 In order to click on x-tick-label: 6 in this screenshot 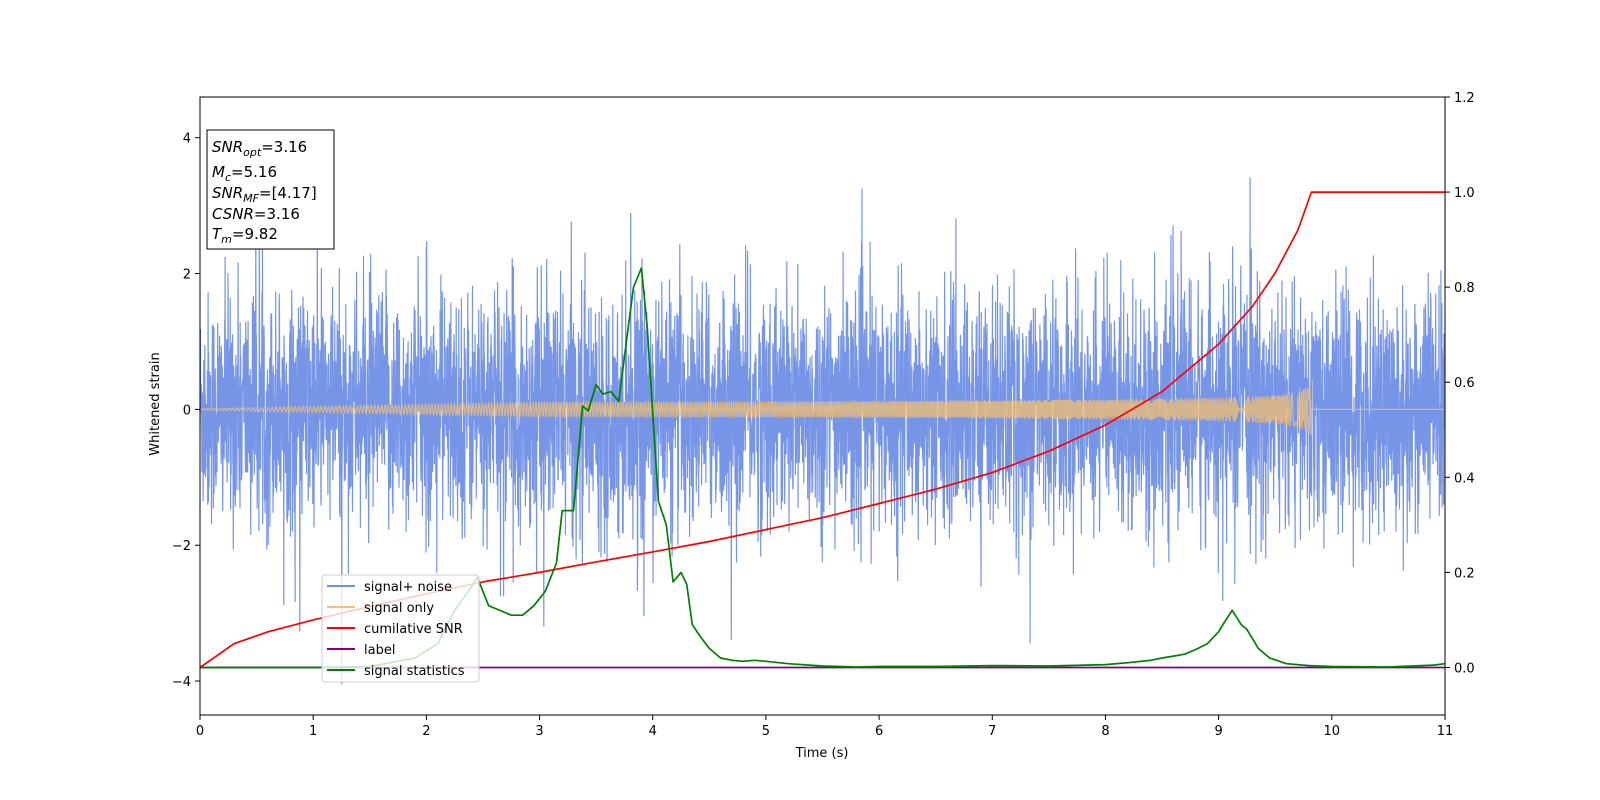, I will do `click(879, 731)`.